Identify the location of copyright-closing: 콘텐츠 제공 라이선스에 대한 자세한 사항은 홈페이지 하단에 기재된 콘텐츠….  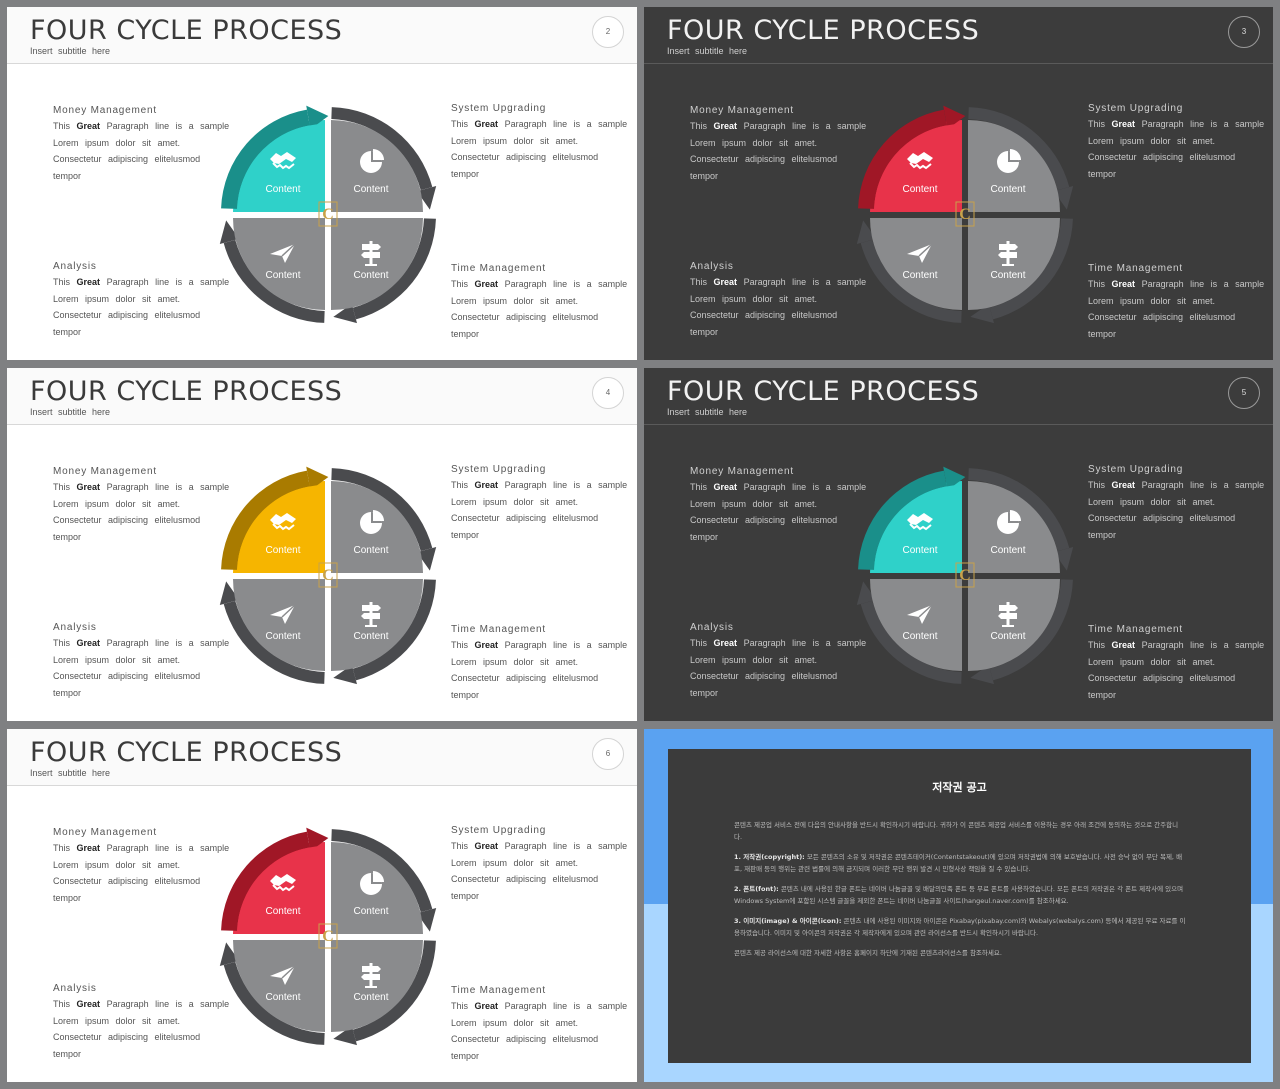
(868, 953).